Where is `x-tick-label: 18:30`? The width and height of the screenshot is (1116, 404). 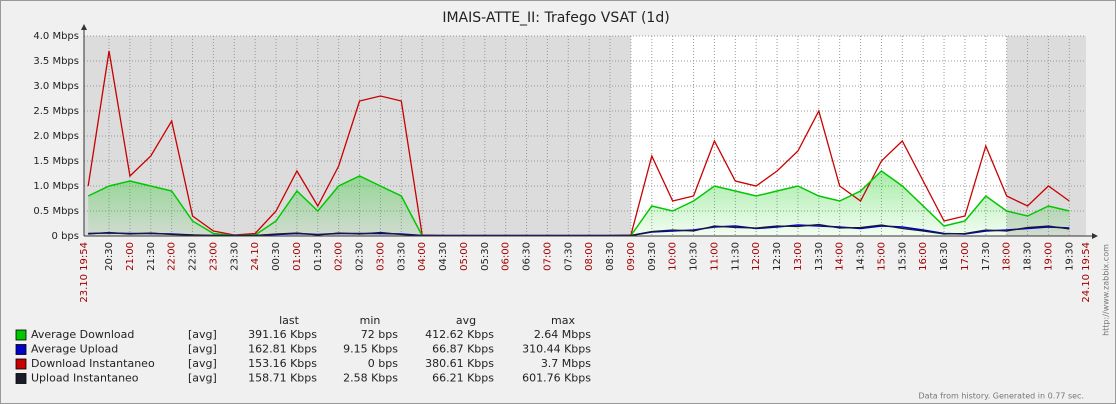
x-tick-label: 18:30 is located at coordinates (1028, 256).